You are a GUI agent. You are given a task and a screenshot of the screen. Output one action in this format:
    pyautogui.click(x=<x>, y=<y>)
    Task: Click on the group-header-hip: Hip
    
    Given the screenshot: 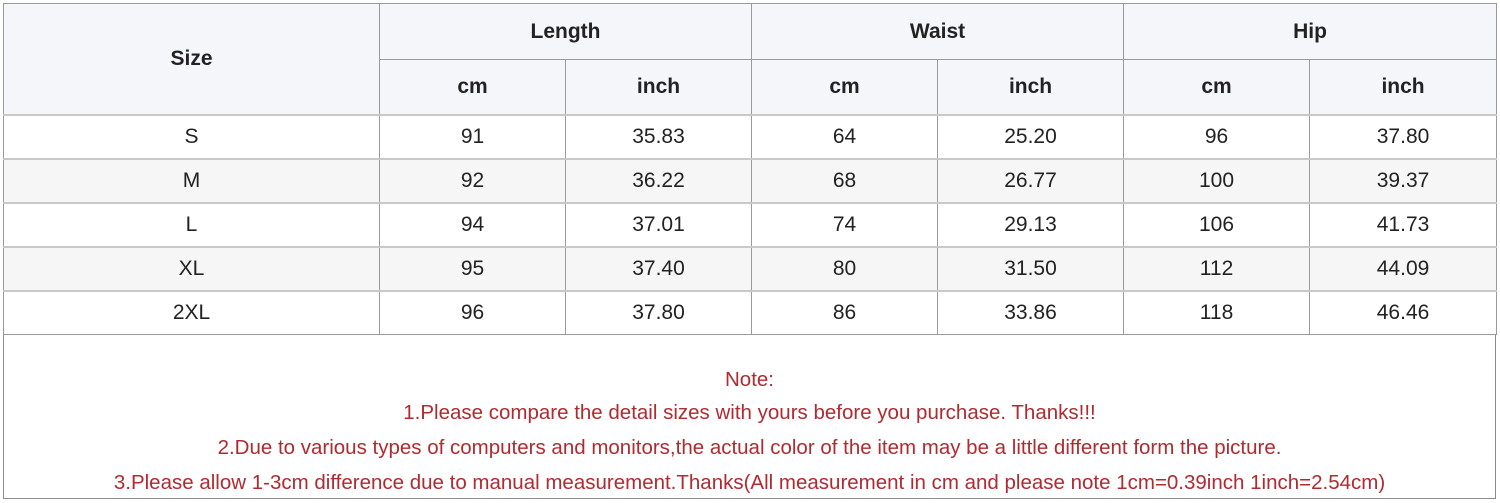 What is the action you would take?
    pyautogui.click(x=1310, y=31)
    